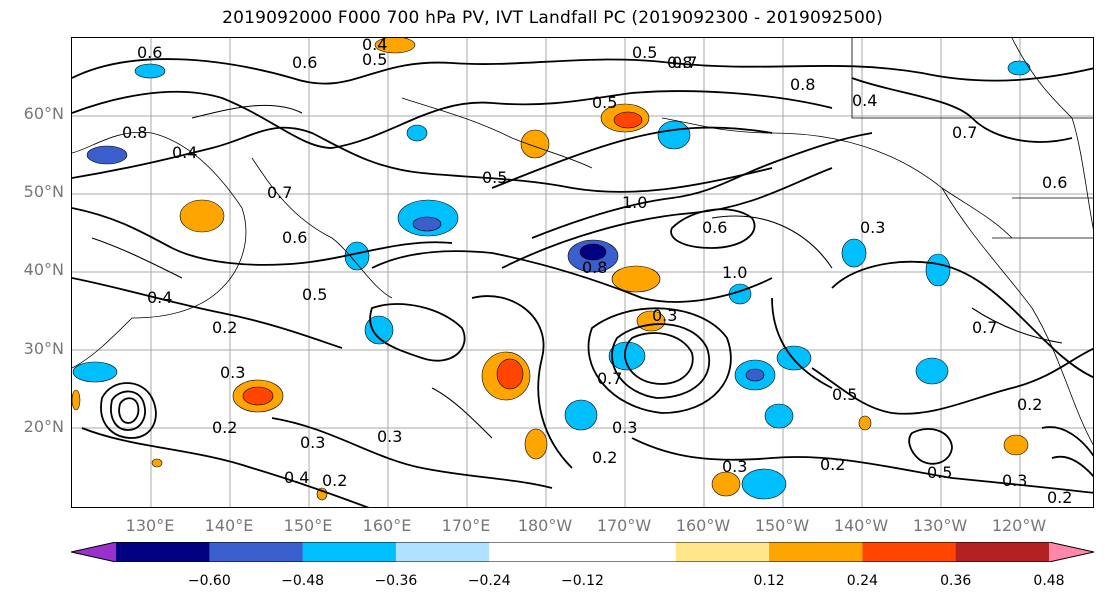 This screenshot has height=601, width=1105. What do you see at coordinates (43, 113) in the screenshot?
I see `lat-label: 60°N` at bounding box center [43, 113].